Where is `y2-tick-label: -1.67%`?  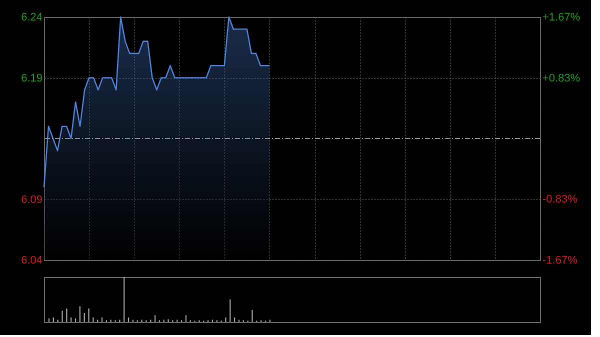
y2-tick-label: -1.67% is located at coordinates (560, 260).